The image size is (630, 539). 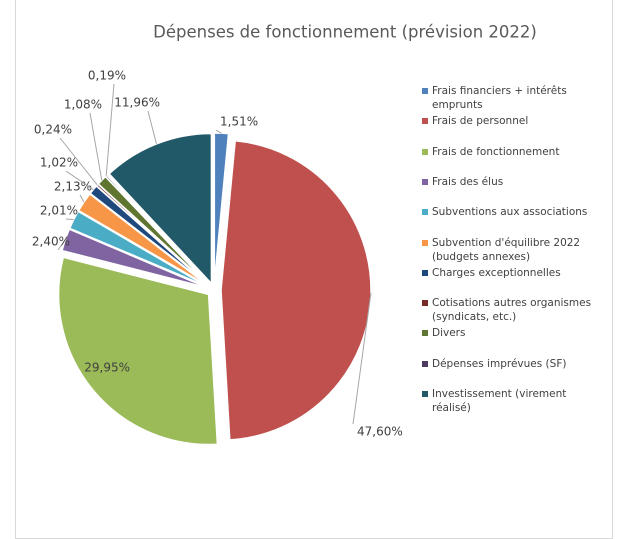 I want to click on data-label: 29,95%, so click(x=107, y=368).